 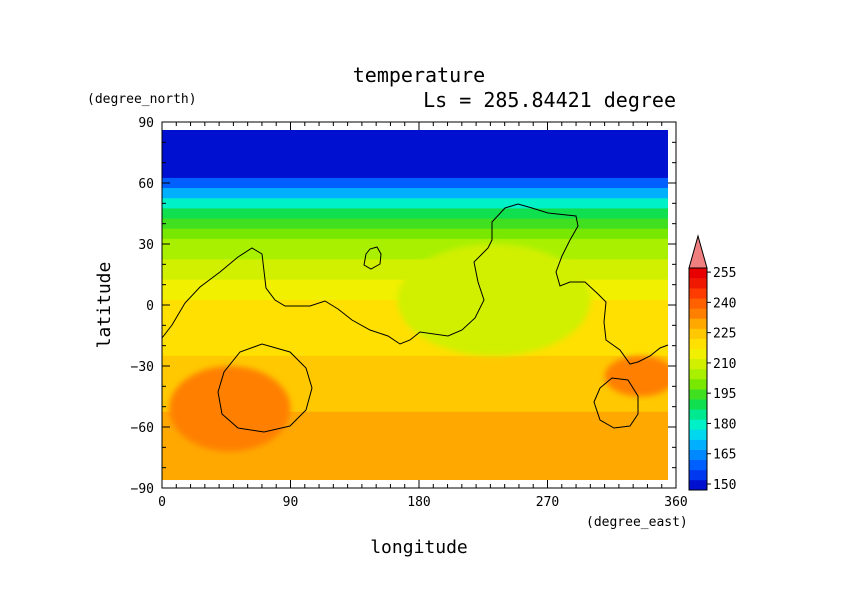 What do you see at coordinates (142, 428) in the screenshot?
I see `y-tick-label: −60` at bounding box center [142, 428].